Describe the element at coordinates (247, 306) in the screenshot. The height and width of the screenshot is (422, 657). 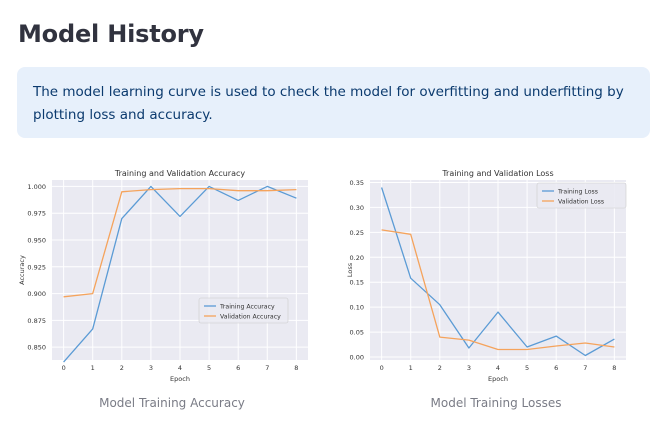
I see `legend-label: Training Accuracy` at that location.